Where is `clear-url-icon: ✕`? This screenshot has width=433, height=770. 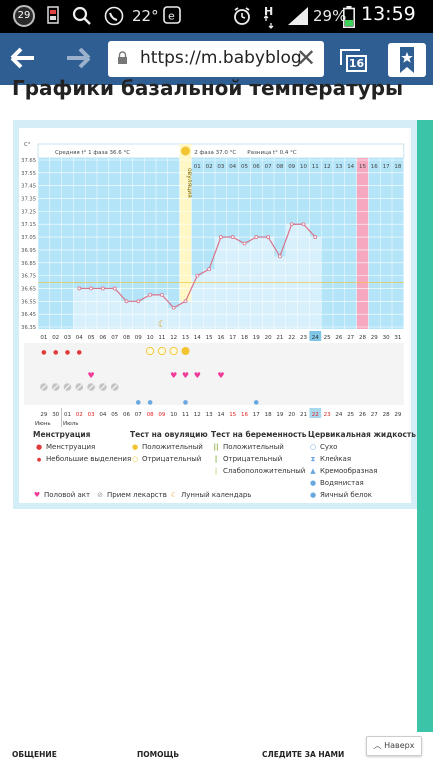
clear-url-icon: ✕ is located at coordinates (306, 58).